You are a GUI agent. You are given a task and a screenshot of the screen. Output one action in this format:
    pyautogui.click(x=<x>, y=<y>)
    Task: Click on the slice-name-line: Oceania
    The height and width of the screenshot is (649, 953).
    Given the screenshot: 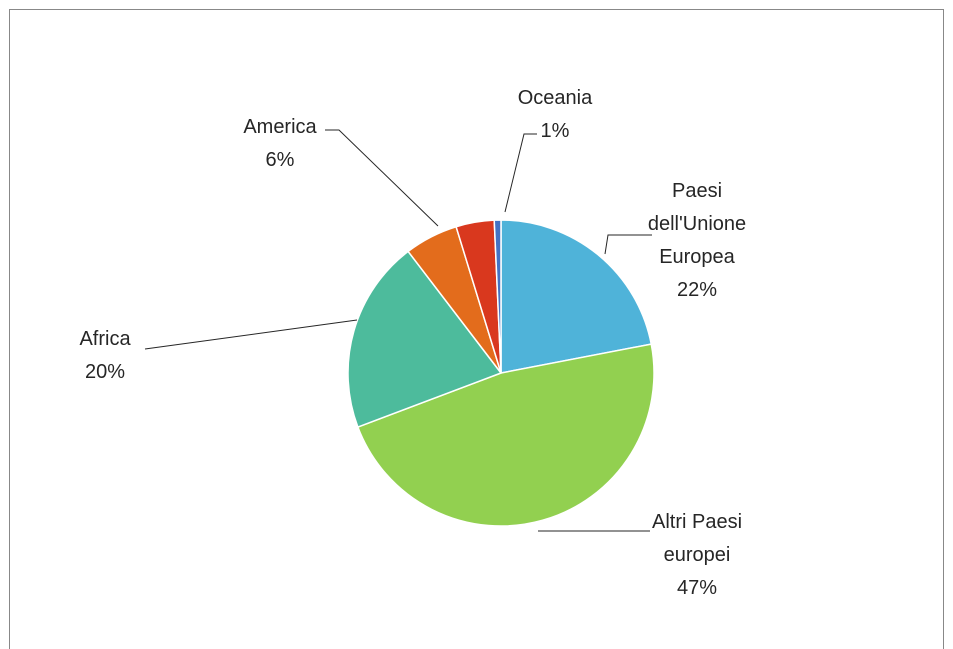 What is the action you would take?
    pyautogui.click(x=555, y=98)
    